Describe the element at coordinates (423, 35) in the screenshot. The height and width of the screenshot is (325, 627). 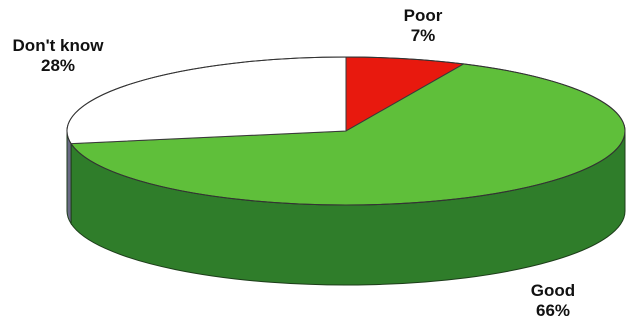
I see `slice-label-poor-value: 7%` at that location.